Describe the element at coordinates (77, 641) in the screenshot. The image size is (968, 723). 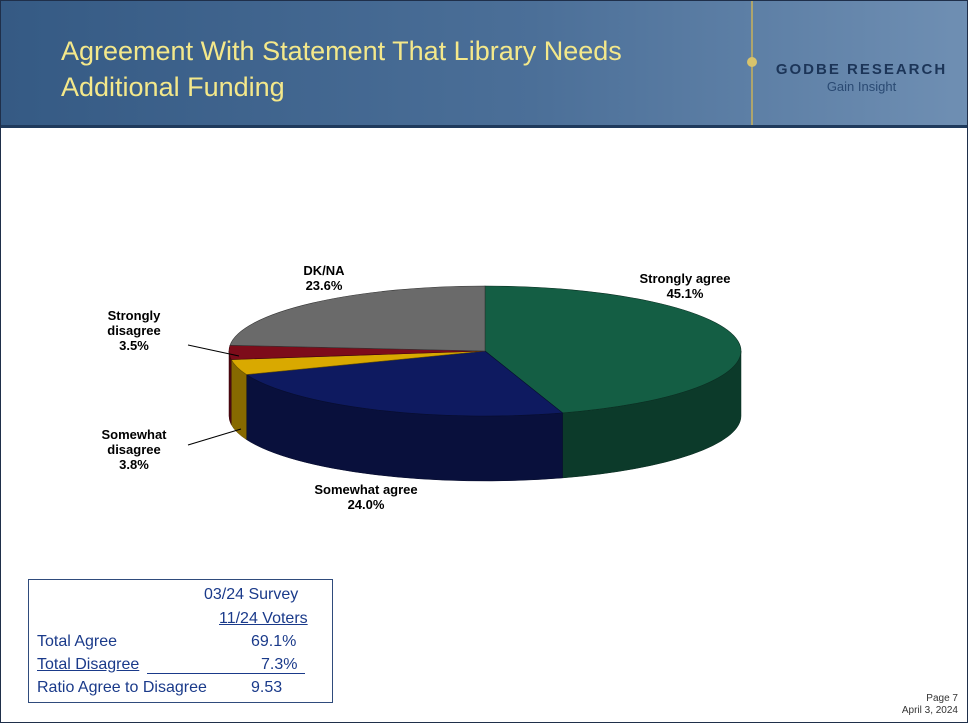
I see `summary-row-label-agree: Total Agree` at that location.